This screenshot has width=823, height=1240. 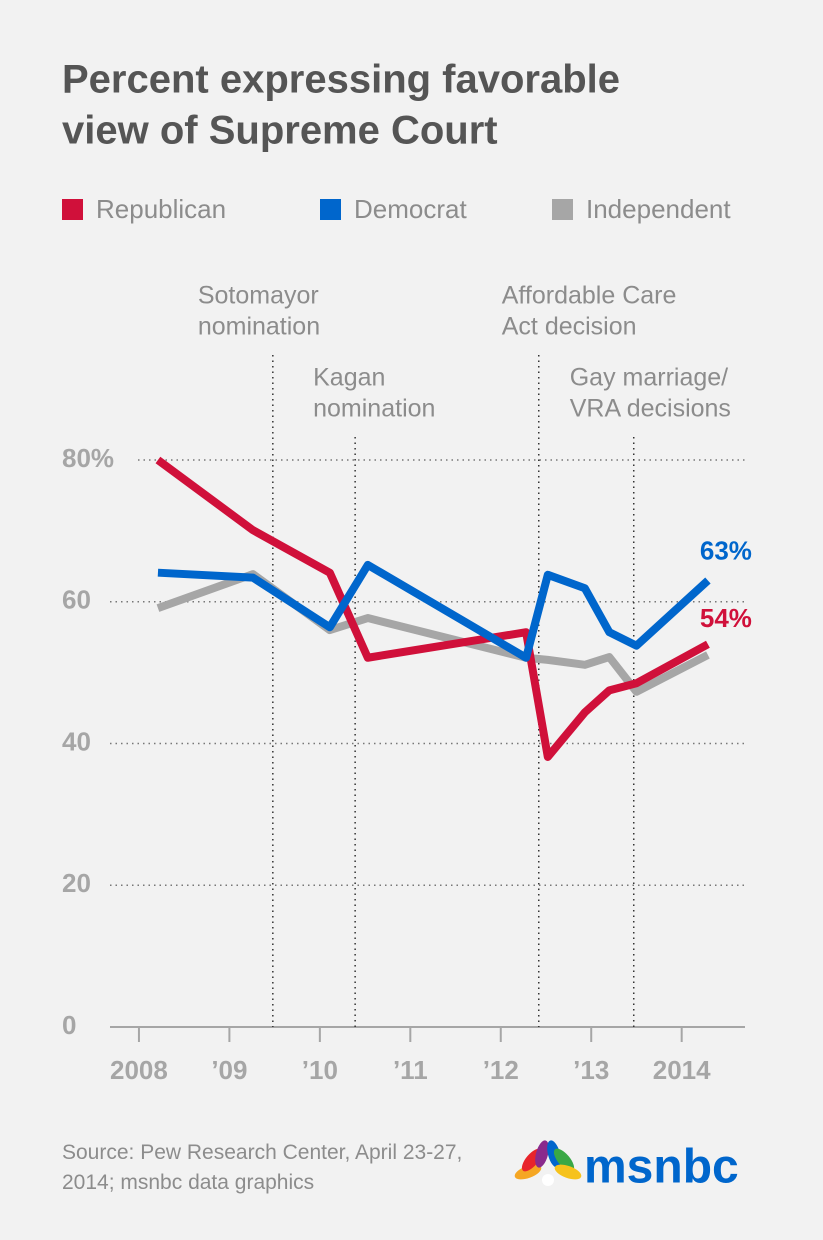 I want to click on x-tick-label: ’13, so click(x=591, y=1070).